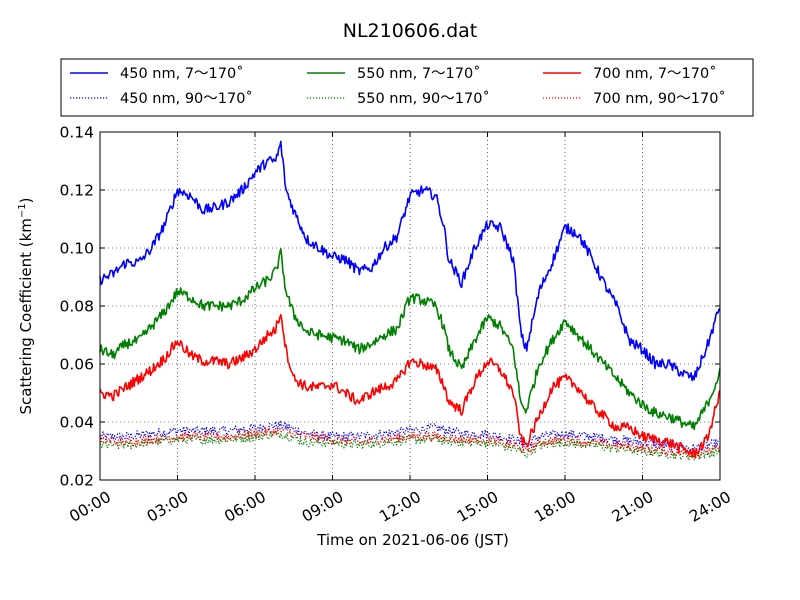 Image resolution: width=800 pixels, height=600 pixels. Describe the element at coordinates (90, 507) in the screenshot. I see `x-tick-label: 00:00` at that location.